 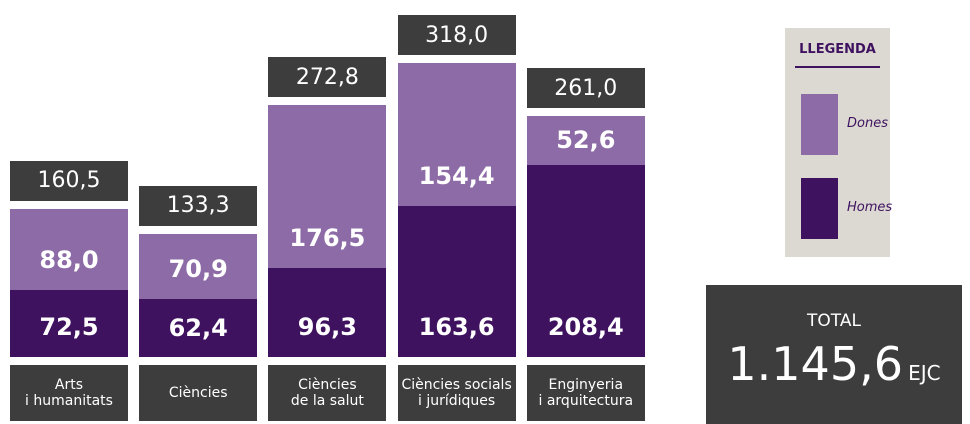 I want to click on legend-rule, so click(x=837, y=67).